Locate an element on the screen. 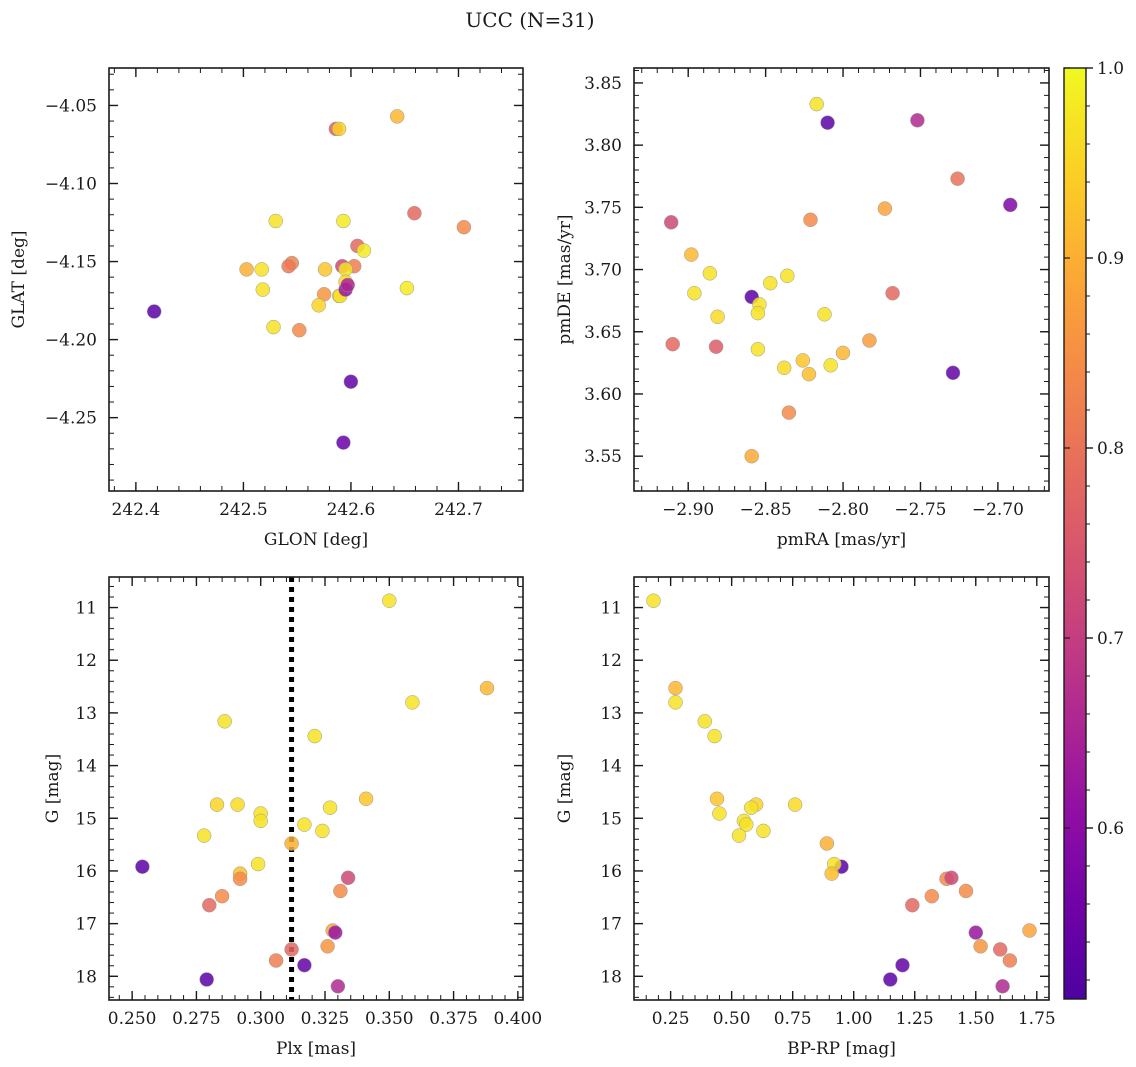  x-tick-label: −2.85 is located at coordinates (766, 510).